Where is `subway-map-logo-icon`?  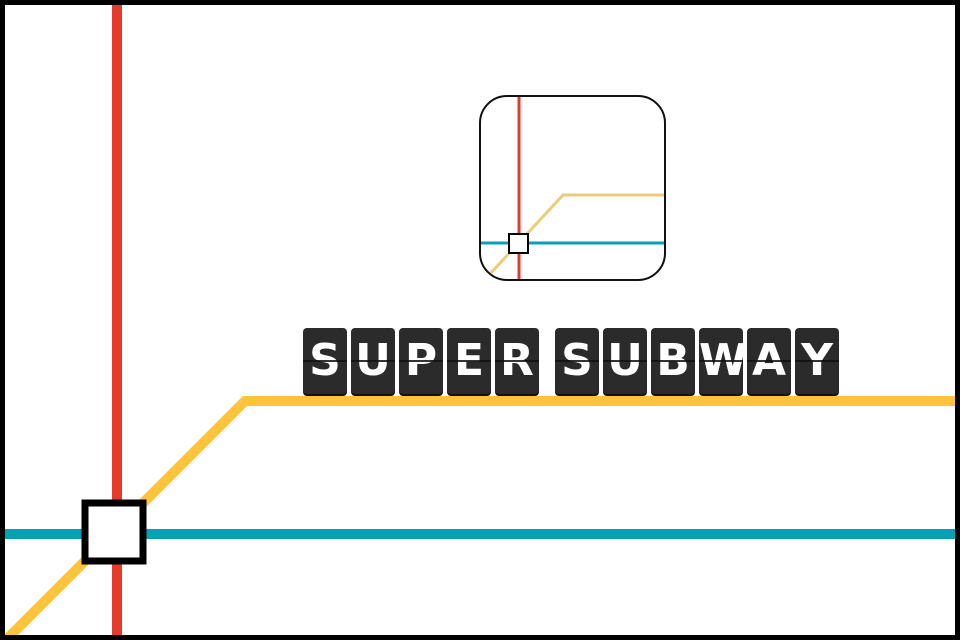
subway-map-logo-icon is located at coordinates (572, 188).